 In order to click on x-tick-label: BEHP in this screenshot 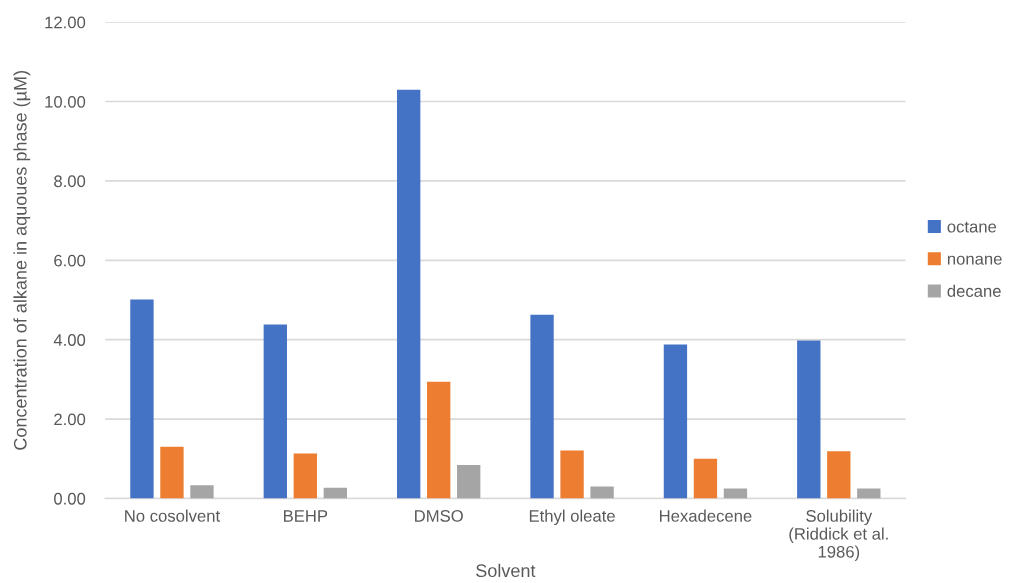, I will do `click(306, 516)`.